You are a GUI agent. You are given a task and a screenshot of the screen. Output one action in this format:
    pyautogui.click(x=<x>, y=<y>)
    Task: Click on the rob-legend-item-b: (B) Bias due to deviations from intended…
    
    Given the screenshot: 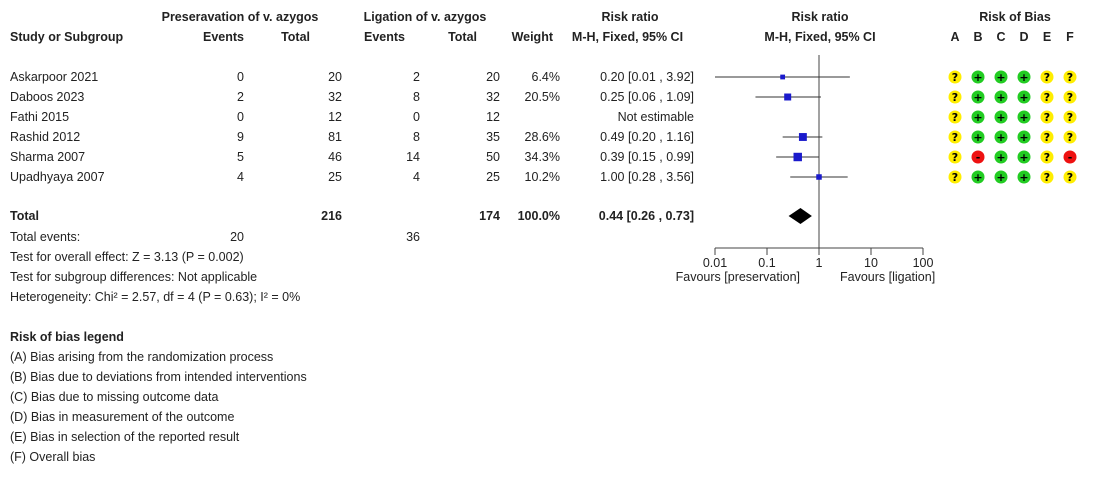 What is the action you would take?
    pyautogui.click(x=158, y=377)
    